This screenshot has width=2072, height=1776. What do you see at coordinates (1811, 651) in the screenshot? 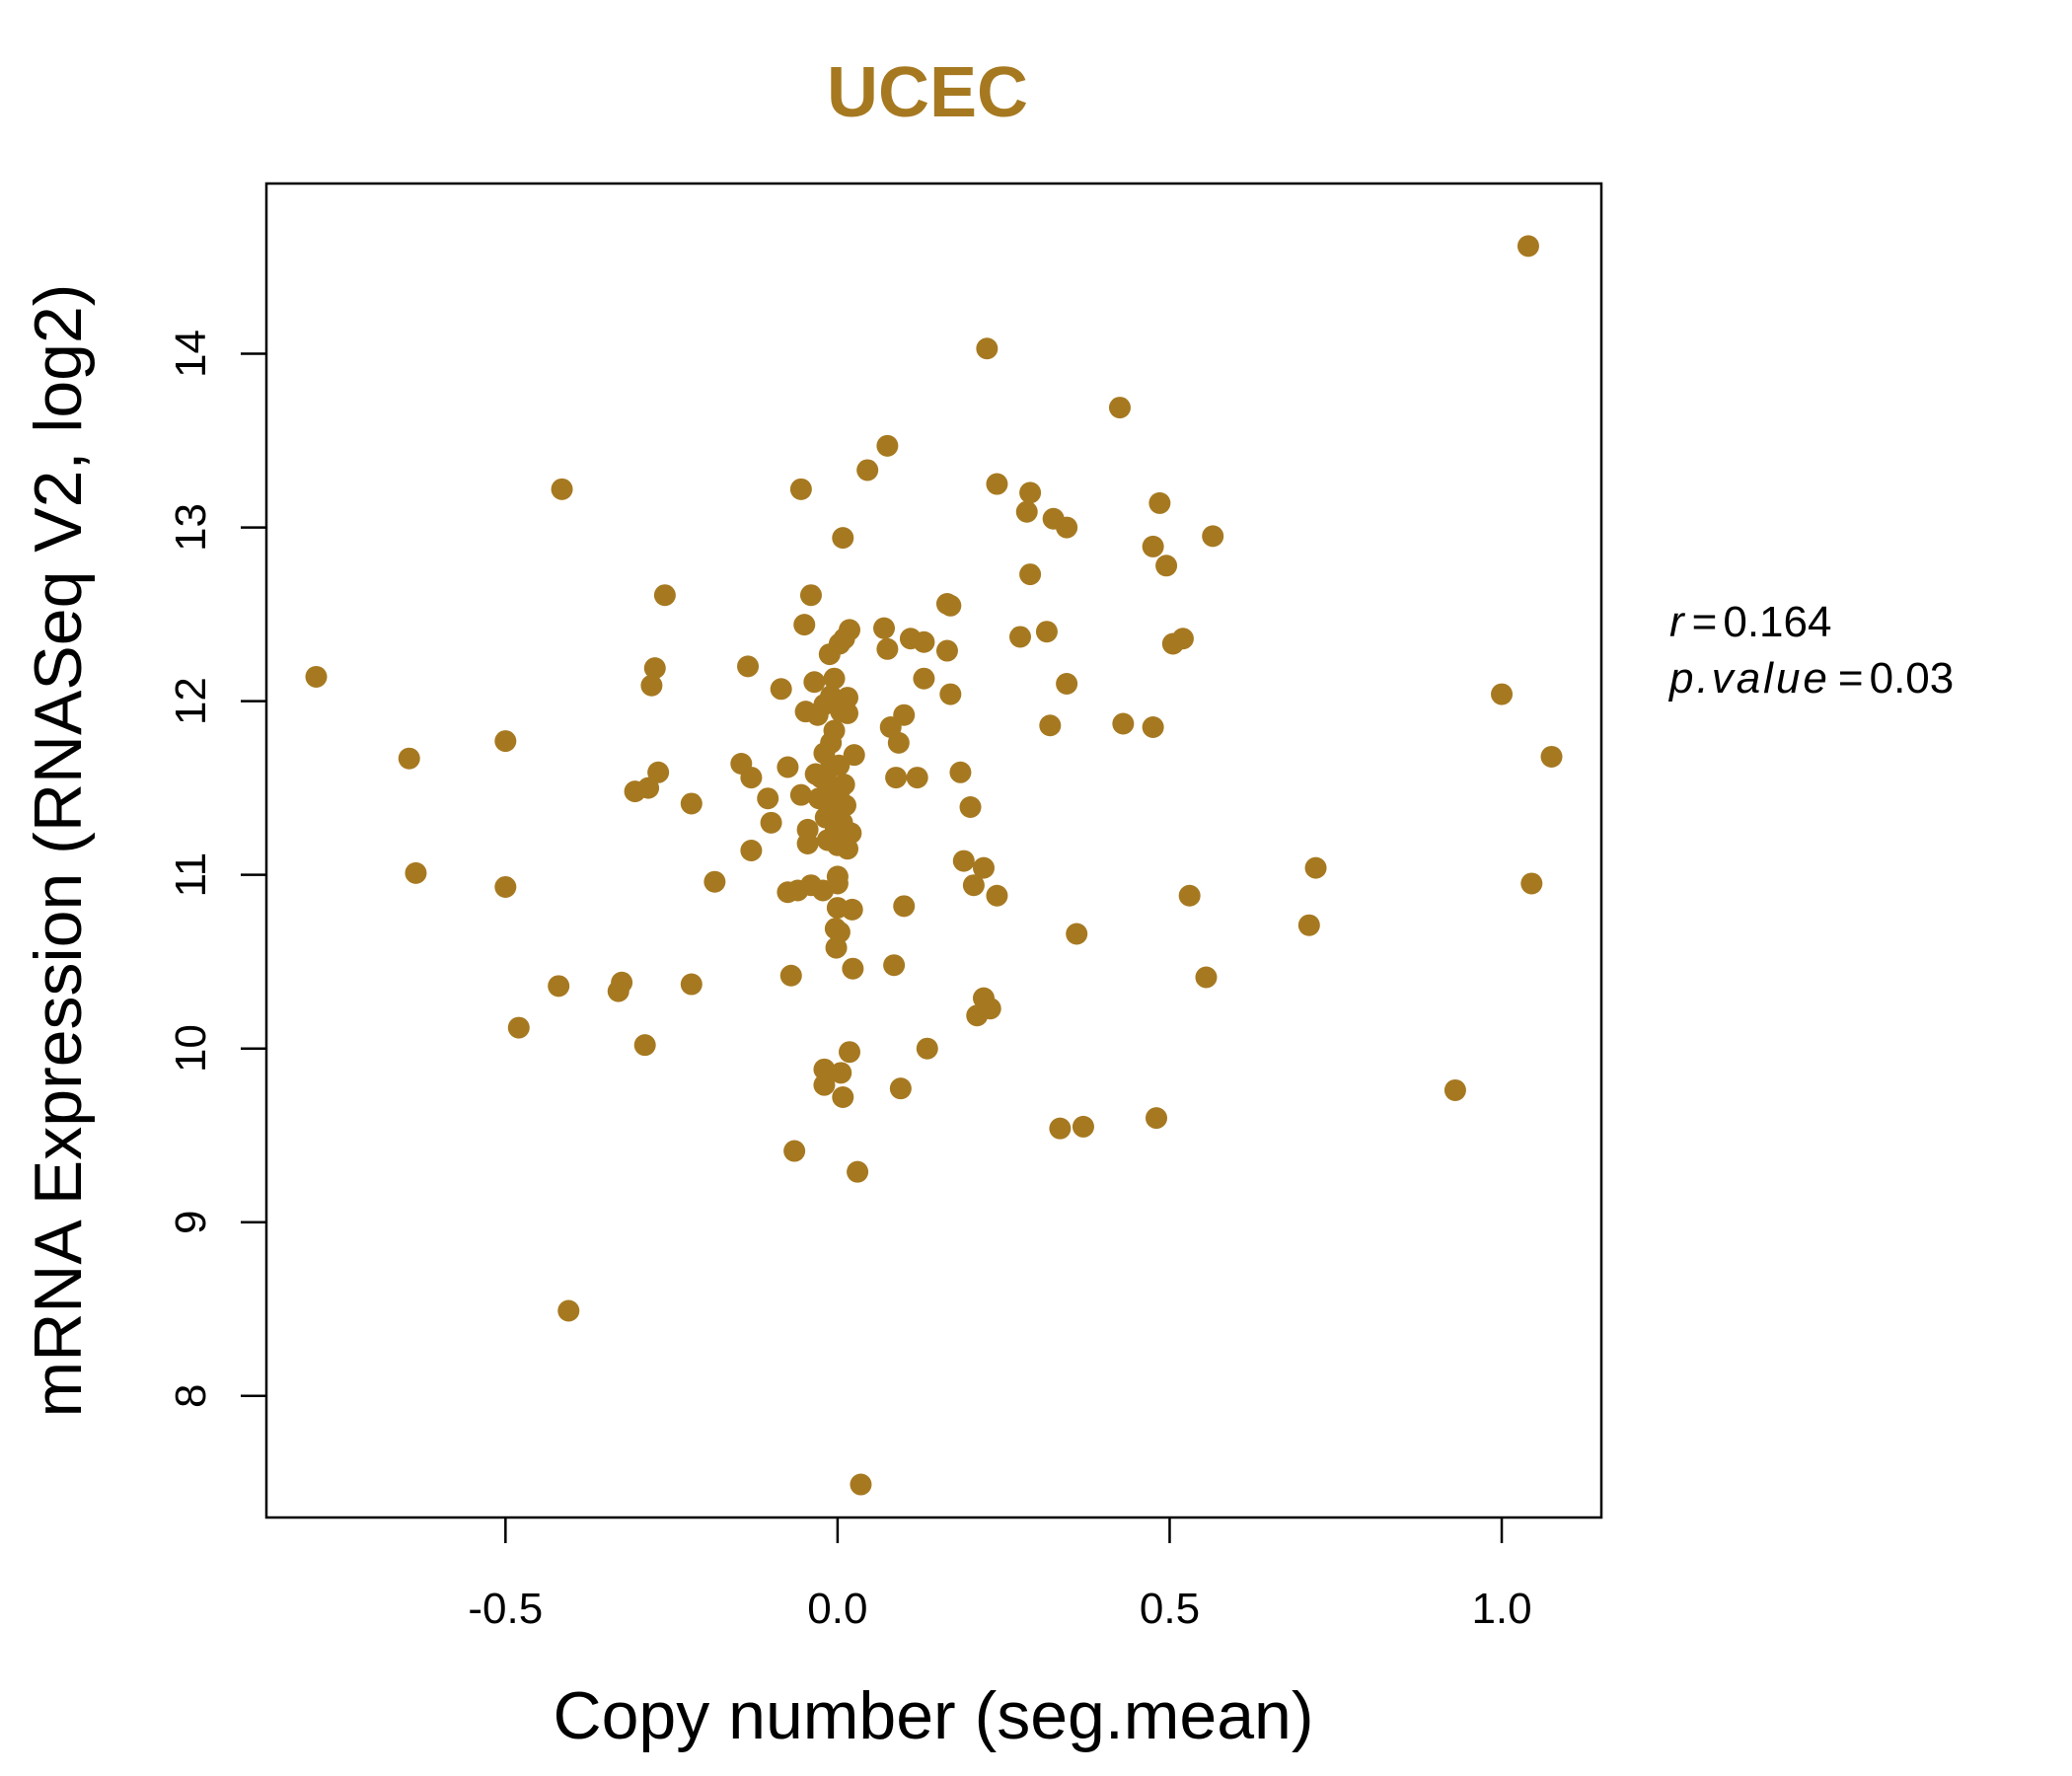
I see `stats-annotation: r = 0.164 p.value = 0.03` at bounding box center [1811, 651].